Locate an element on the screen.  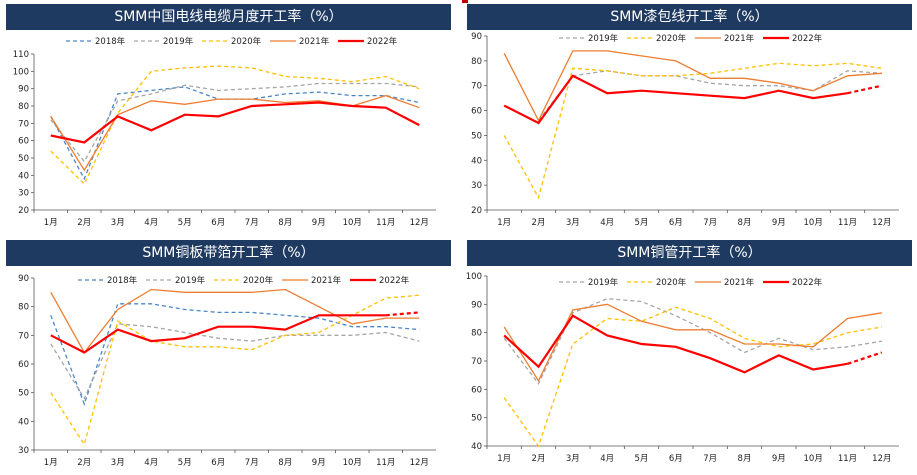
chart-title-3: SMM铜板带箔开工率（%） is located at coordinates (228, 253).